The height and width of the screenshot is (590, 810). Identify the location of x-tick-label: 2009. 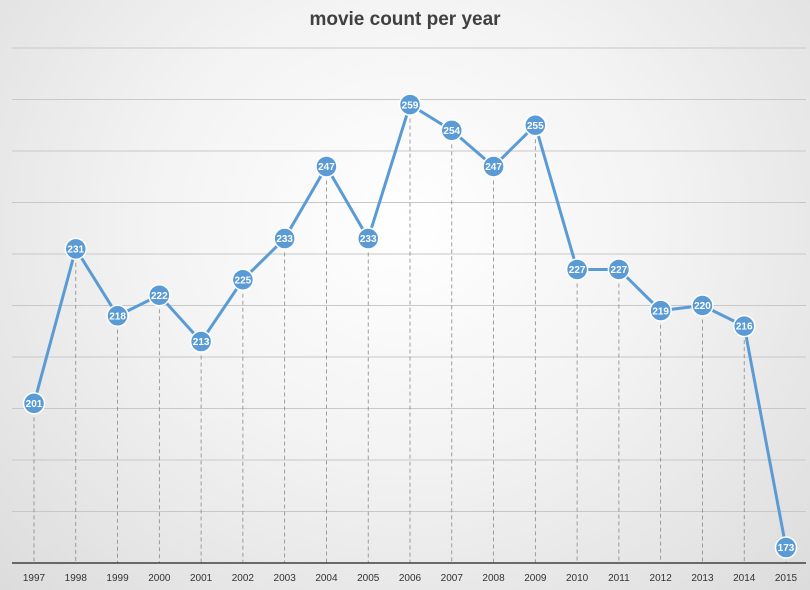
(535, 578).